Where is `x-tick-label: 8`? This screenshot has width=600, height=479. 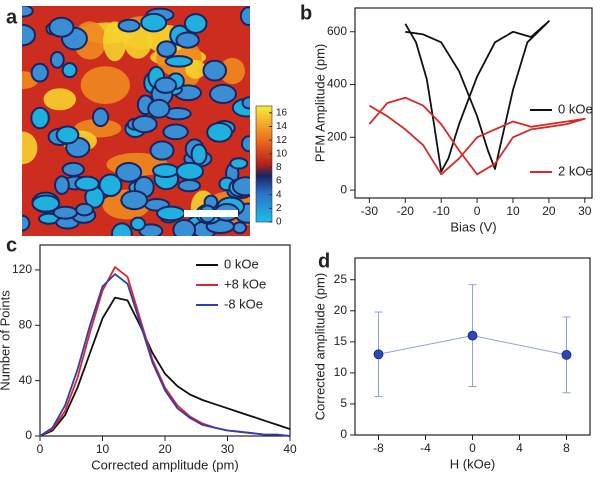 x-tick-label: 8 is located at coordinates (566, 448).